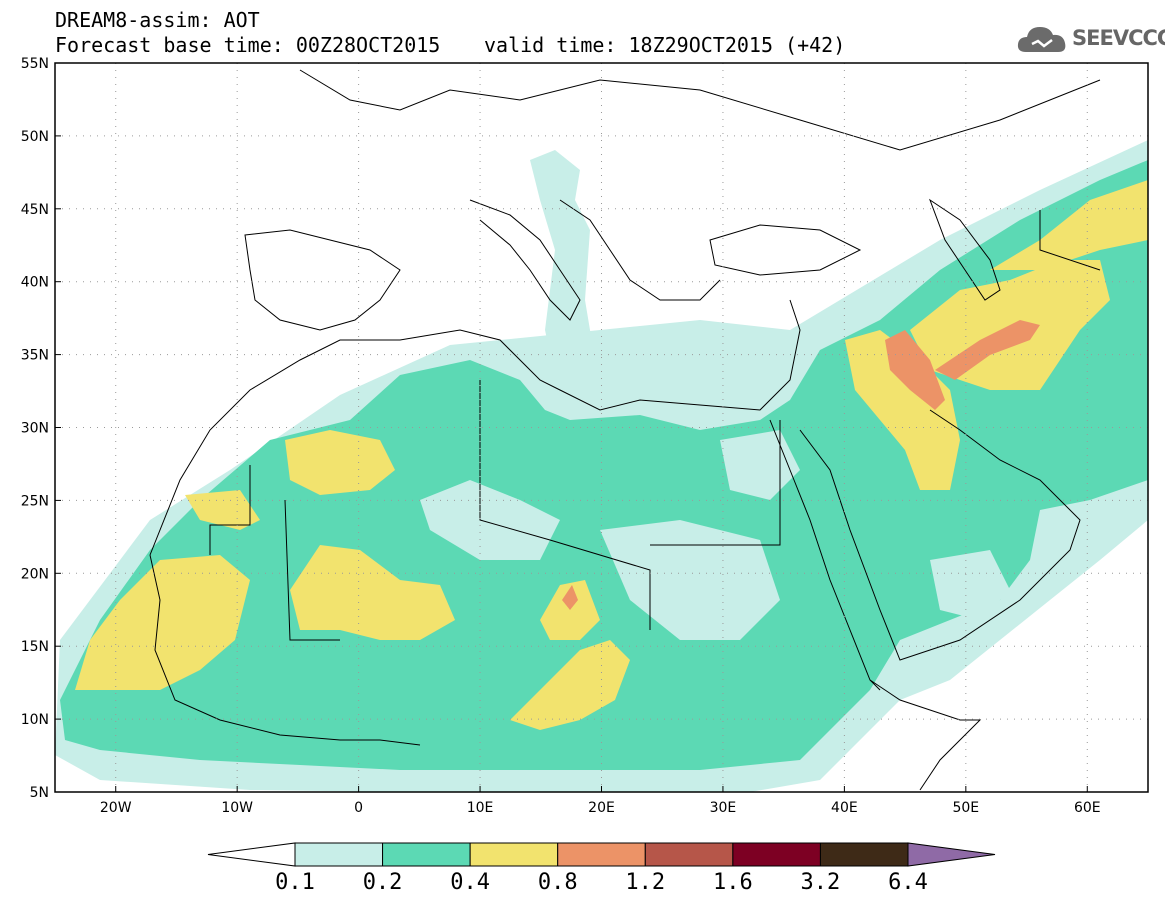 The image size is (1165, 905). What do you see at coordinates (785, 250) in the screenshot?
I see `coast-black-sea` at bounding box center [785, 250].